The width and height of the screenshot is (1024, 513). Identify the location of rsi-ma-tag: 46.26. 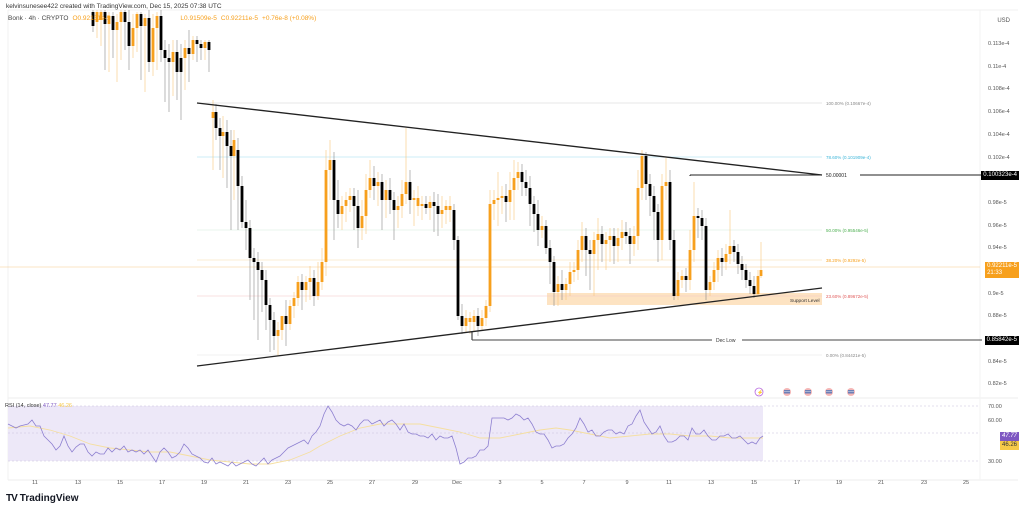
(1009, 445).